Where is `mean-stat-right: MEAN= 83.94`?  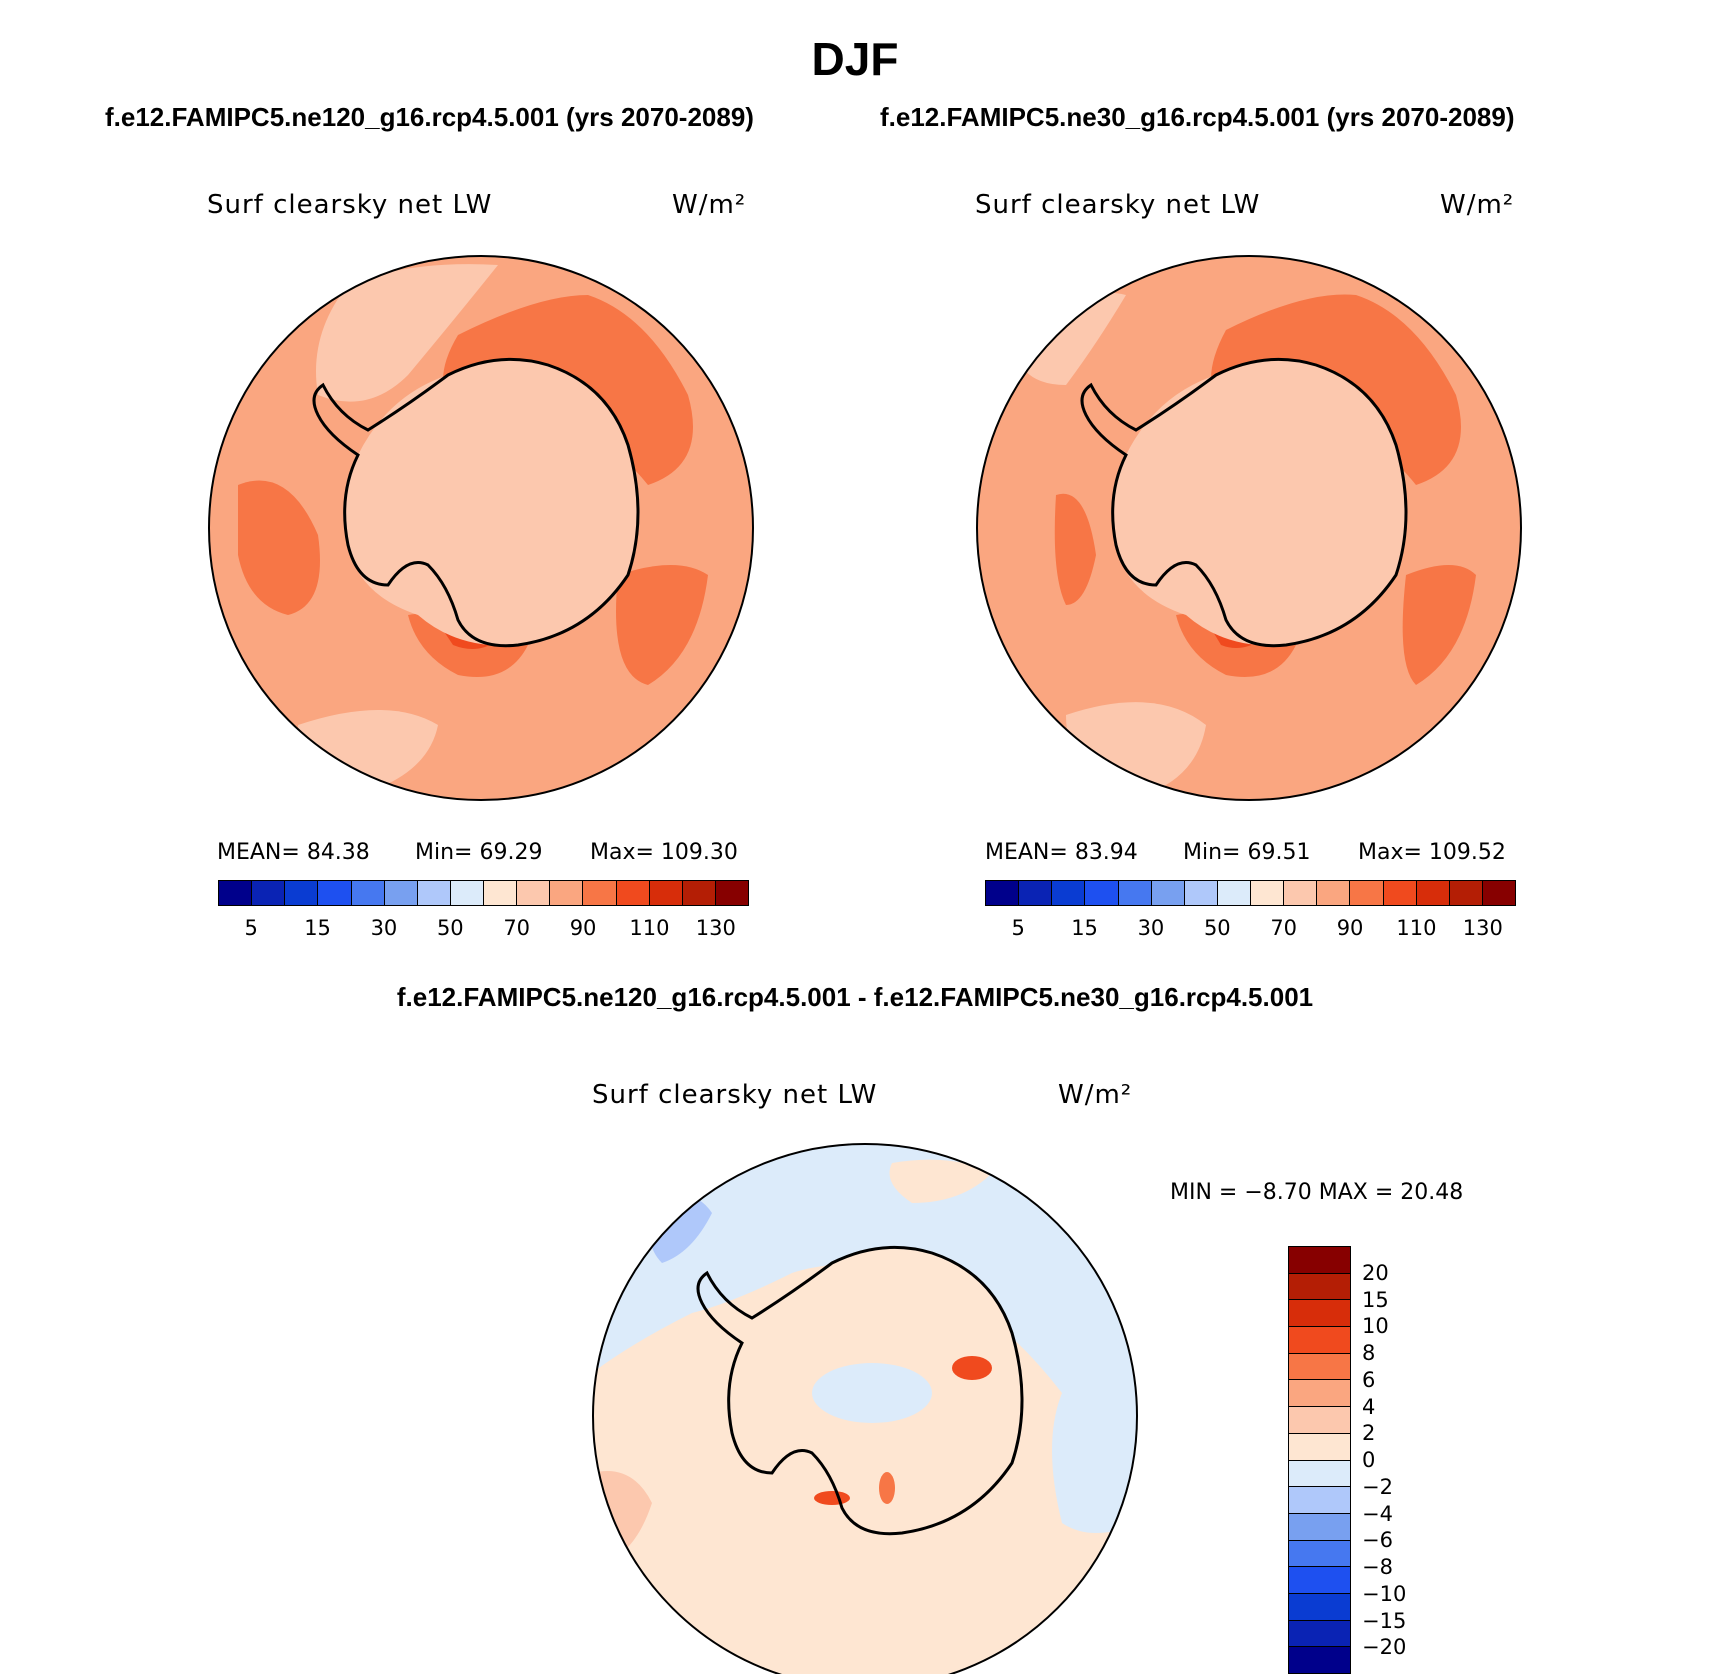
mean-stat-right: MEAN= 83.94 is located at coordinates (1061, 852).